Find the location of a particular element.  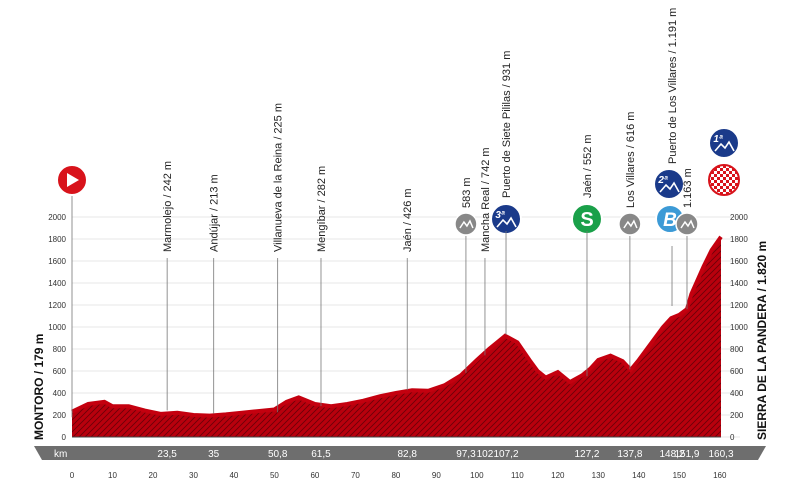

x-tick-label: 50 is located at coordinates (274, 475).